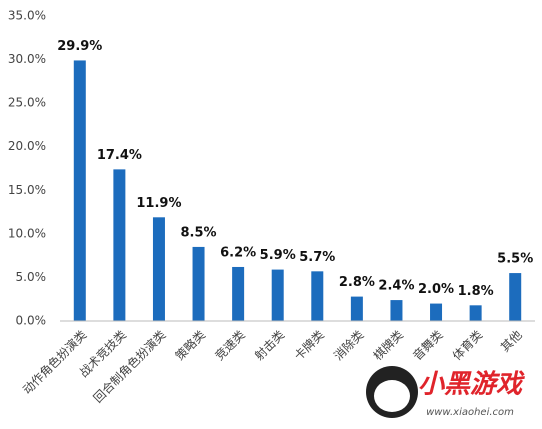  What do you see at coordinates (79, 46) in the screenshot?
I see `value-label: 29.9%` at bounding box center [79, 46].